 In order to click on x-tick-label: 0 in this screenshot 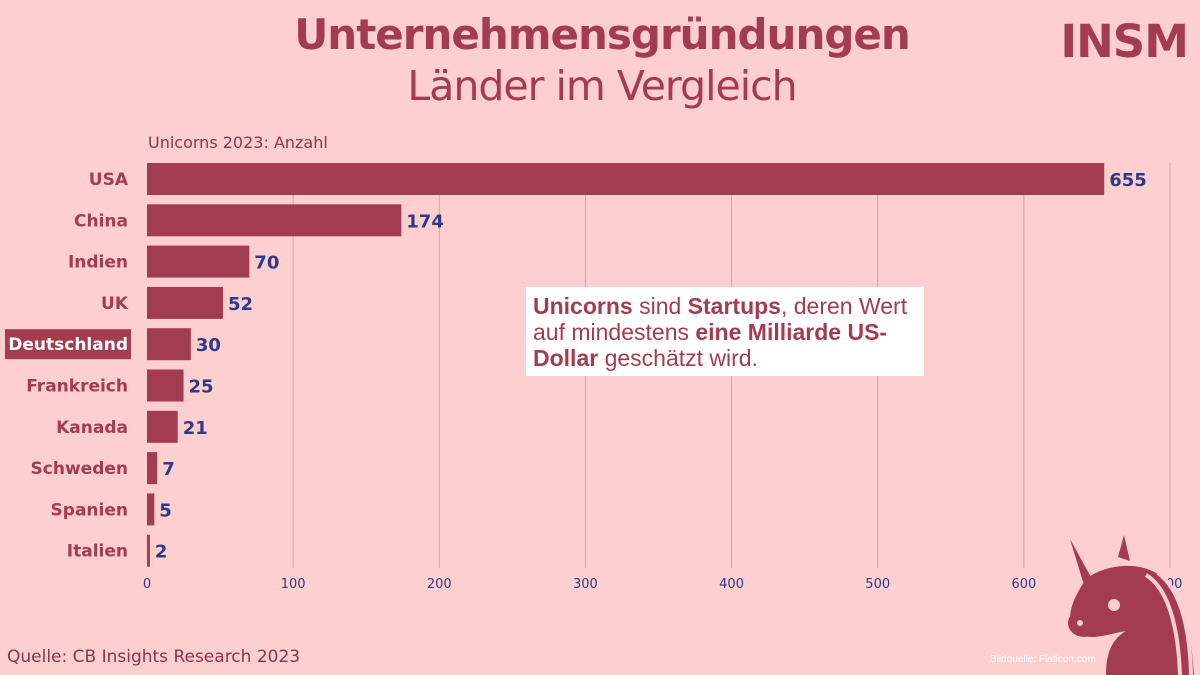, I will do `click(147, 584)`.